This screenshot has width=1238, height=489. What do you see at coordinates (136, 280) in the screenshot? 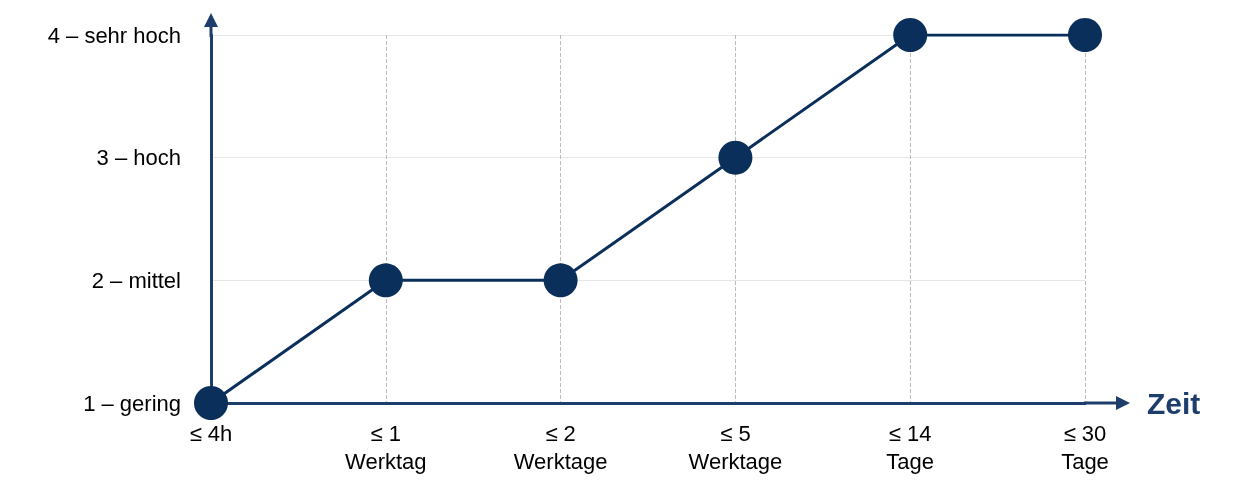
I see `y-tick-label: 2 – mittel` at bounding box center [136, 280].